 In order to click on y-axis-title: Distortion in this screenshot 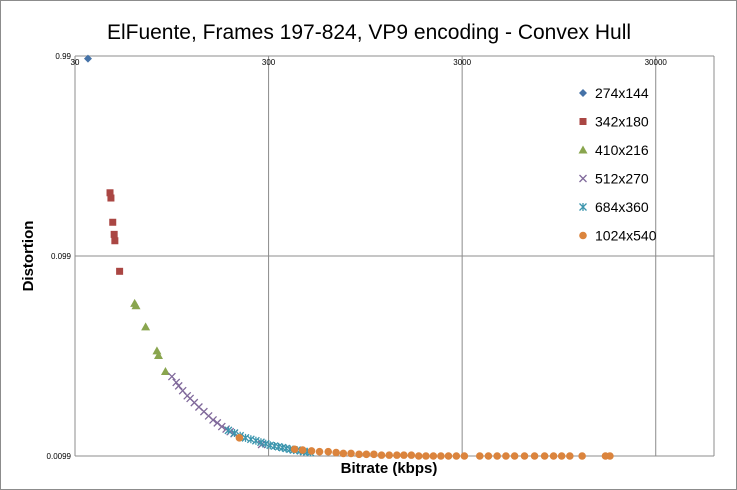, I will do `click(28, 256)`.